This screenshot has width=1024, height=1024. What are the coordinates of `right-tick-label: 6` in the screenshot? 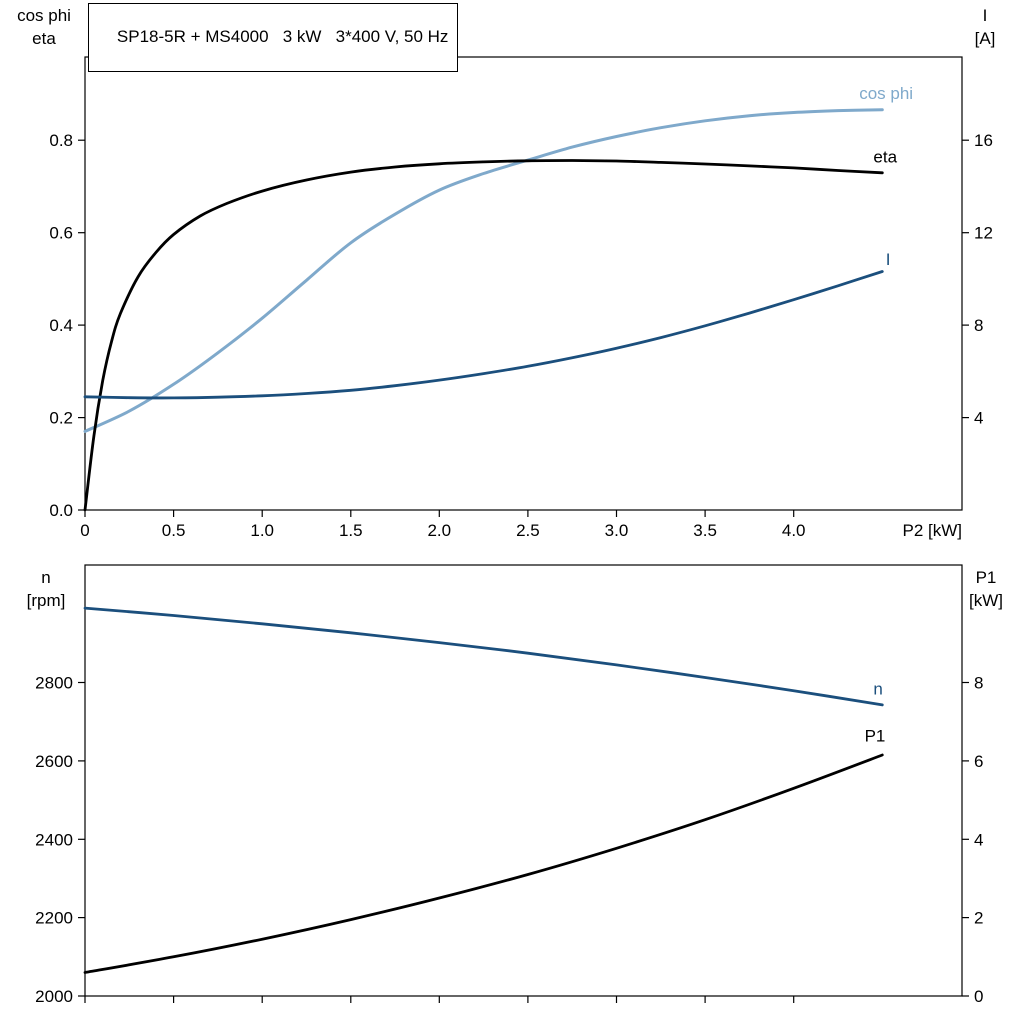 It's located at (978, 761).